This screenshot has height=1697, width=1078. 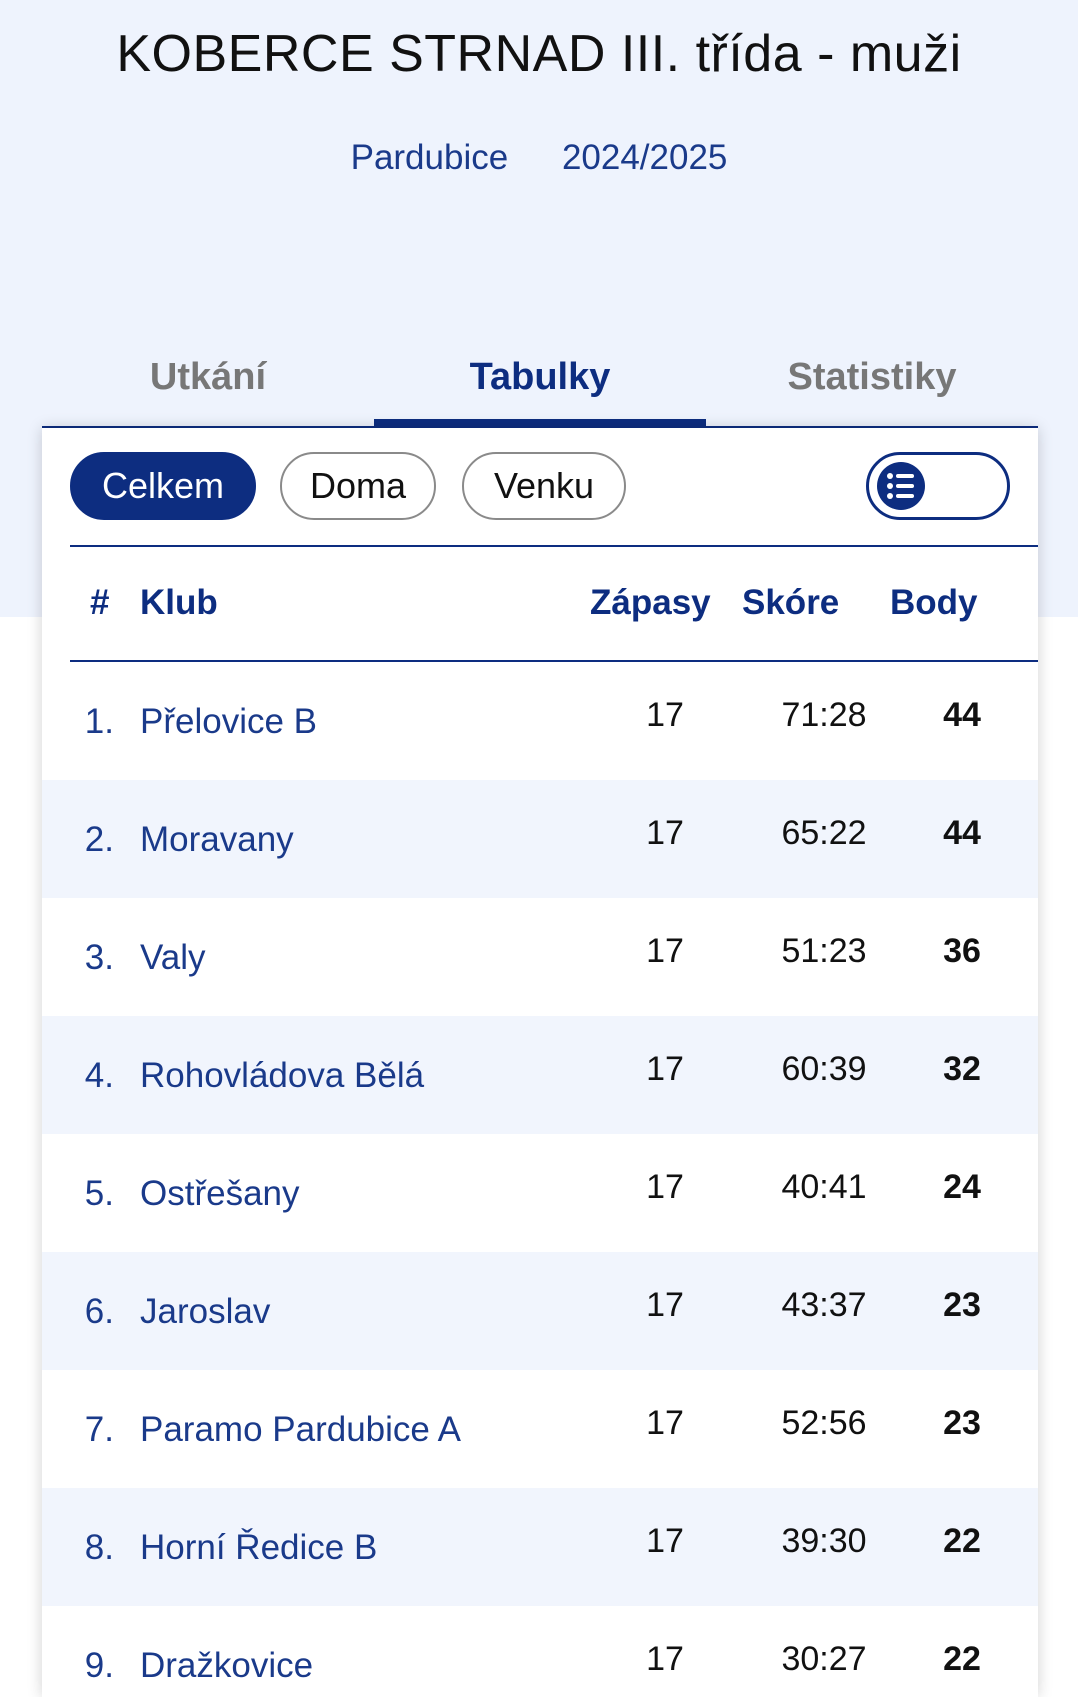 What do you see at coordinates (99, 957) in the screenshot?
I see `row-rank: 3.` at bounding box center [99, 957].